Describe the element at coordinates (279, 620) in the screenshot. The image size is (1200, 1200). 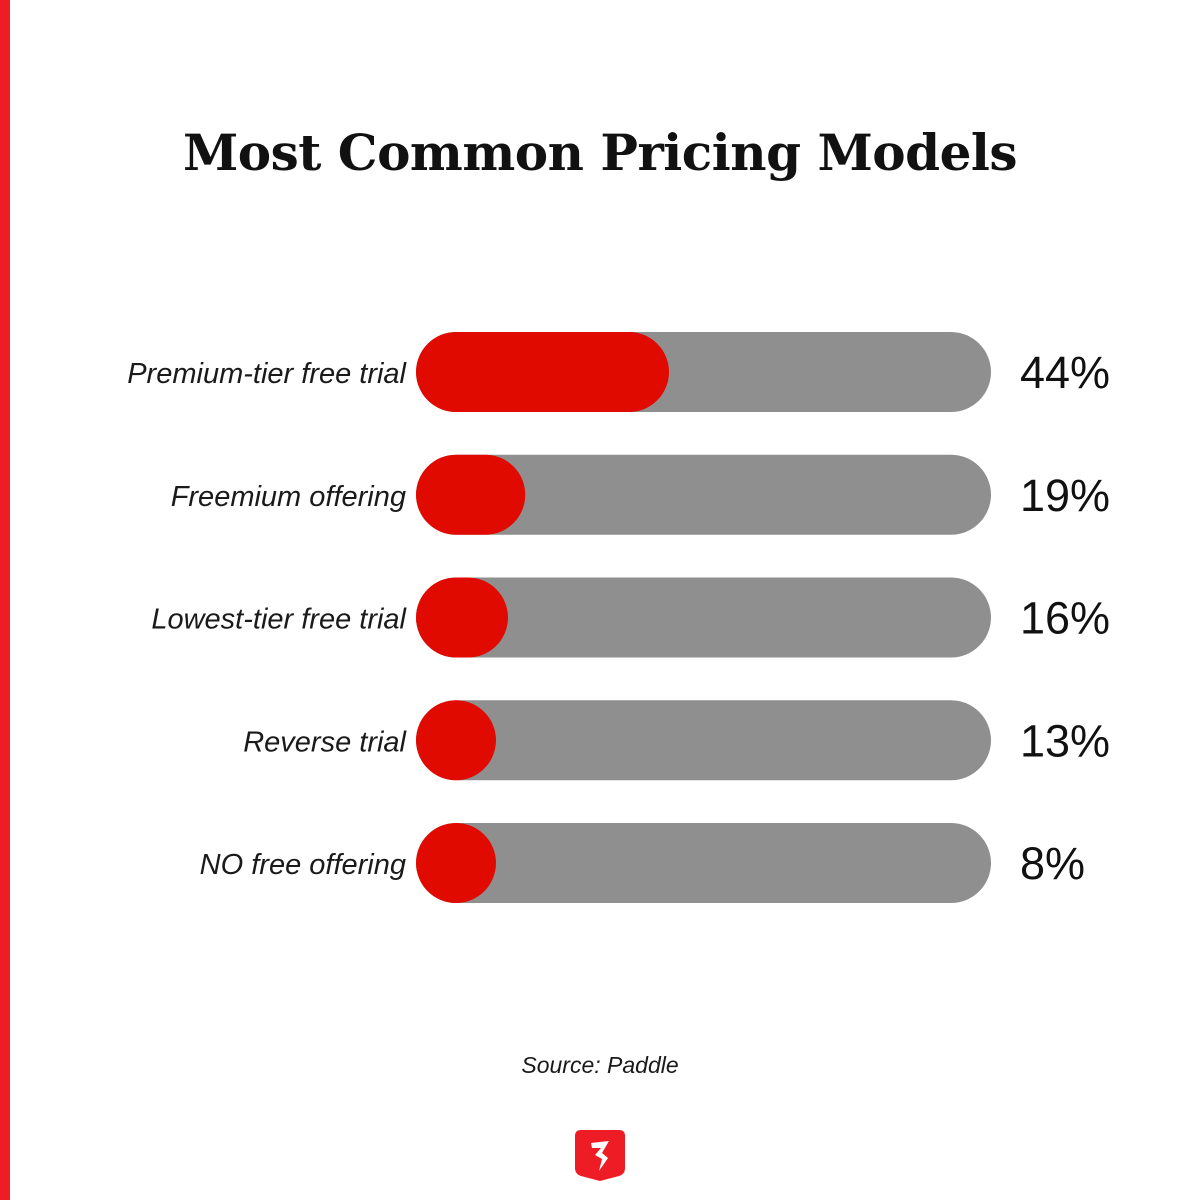
I see `category-label: Lowest-tier free trial` at that location.